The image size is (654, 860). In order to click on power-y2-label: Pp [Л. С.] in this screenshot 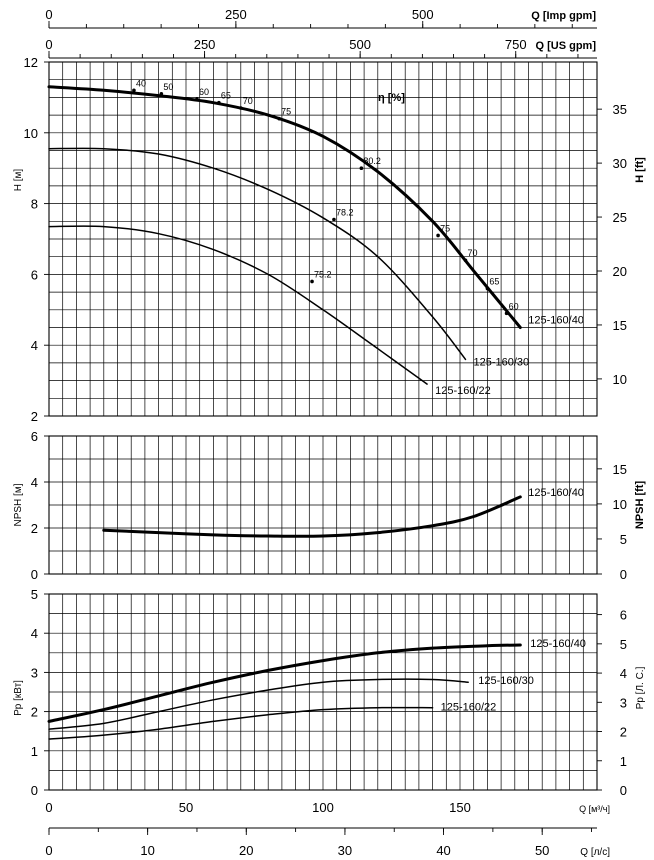, I will do `click(640, 687)`.